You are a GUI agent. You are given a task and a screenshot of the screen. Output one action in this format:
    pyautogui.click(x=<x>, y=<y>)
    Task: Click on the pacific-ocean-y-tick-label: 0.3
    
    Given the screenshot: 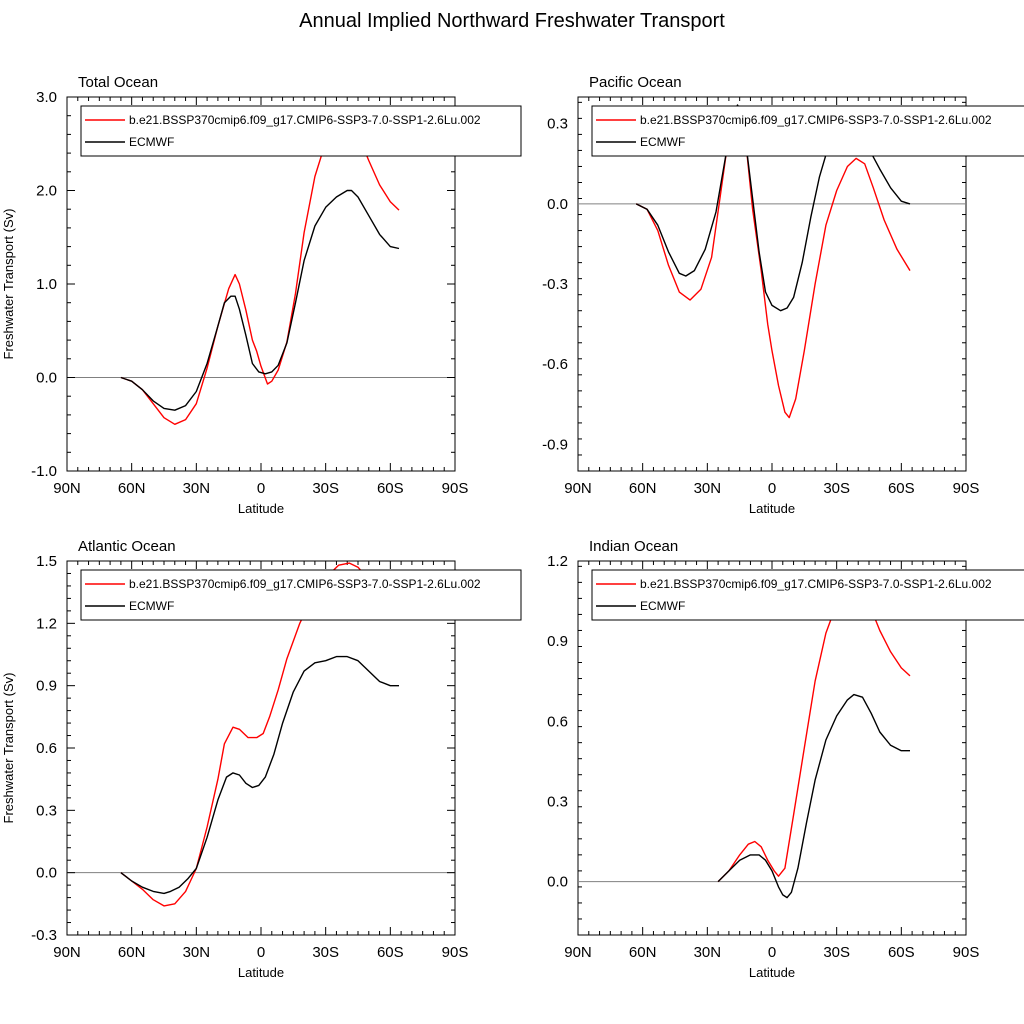 What is the action you would take?
    pyautogui.click(x=557, y=124)
    